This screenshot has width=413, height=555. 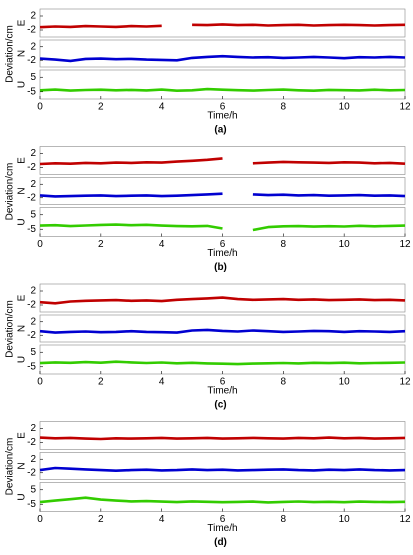 What do you see at coordinates (220, 405) in the screenshot?
I see `panel-caption: (c)` at bounding box center [220, 405].